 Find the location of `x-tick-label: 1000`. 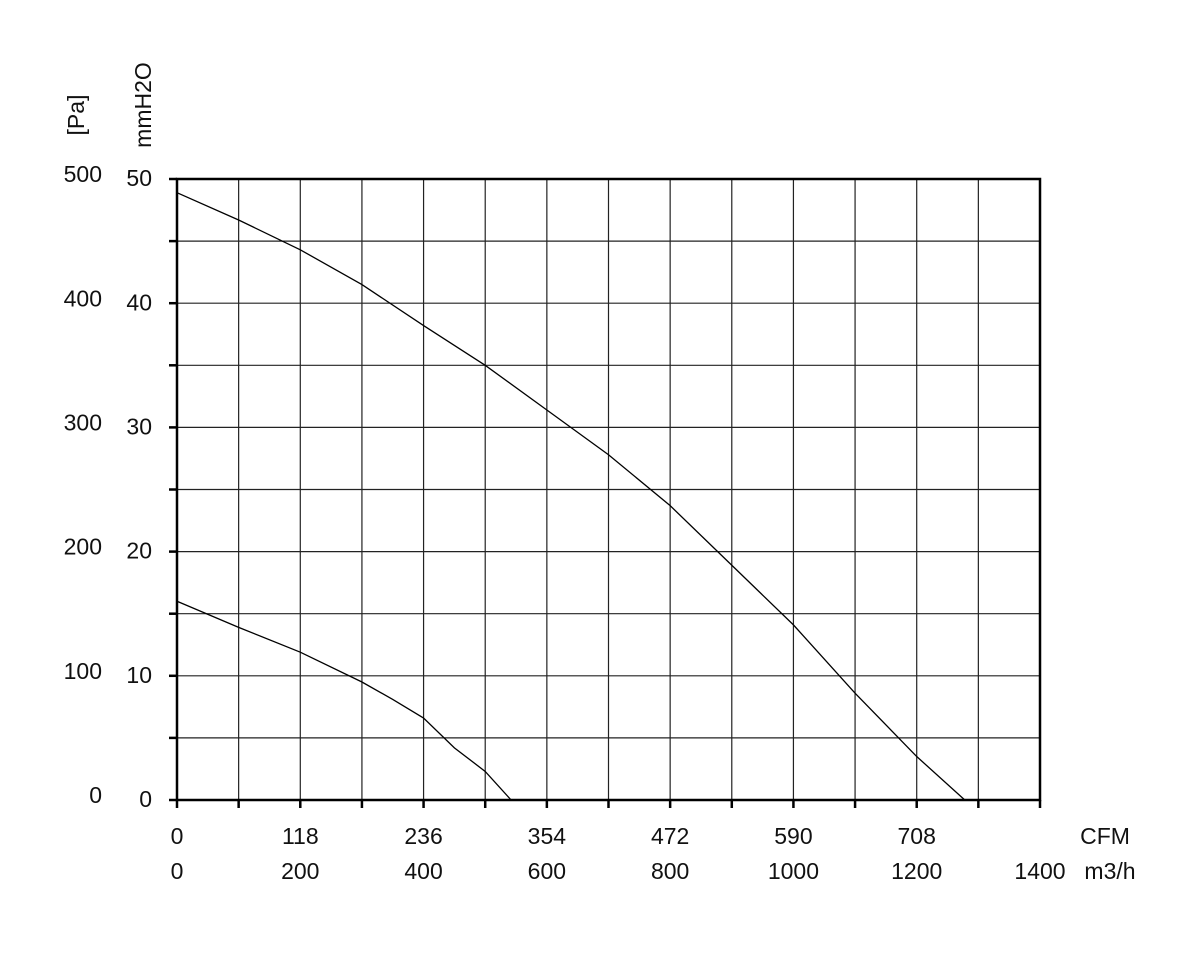

x-tick-label: 1000 is located at coordinates (793, 871).